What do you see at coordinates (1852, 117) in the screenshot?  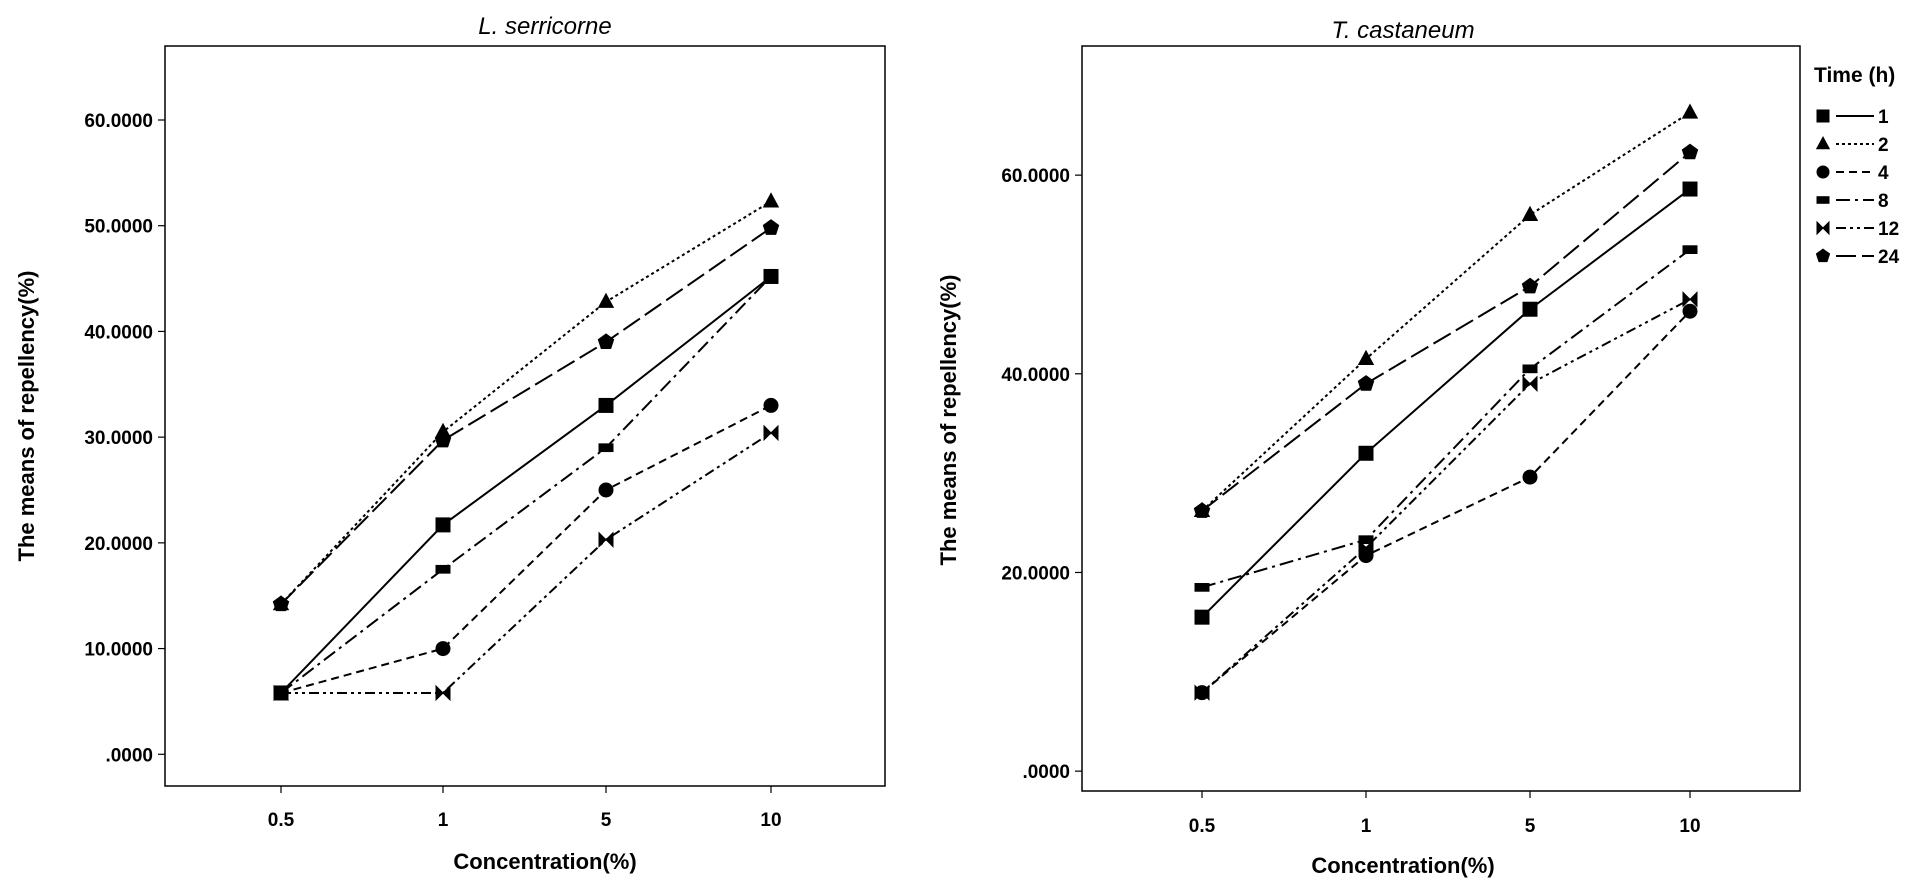 I see `legend-item-1: 1` at bounding box center [1852, 117].